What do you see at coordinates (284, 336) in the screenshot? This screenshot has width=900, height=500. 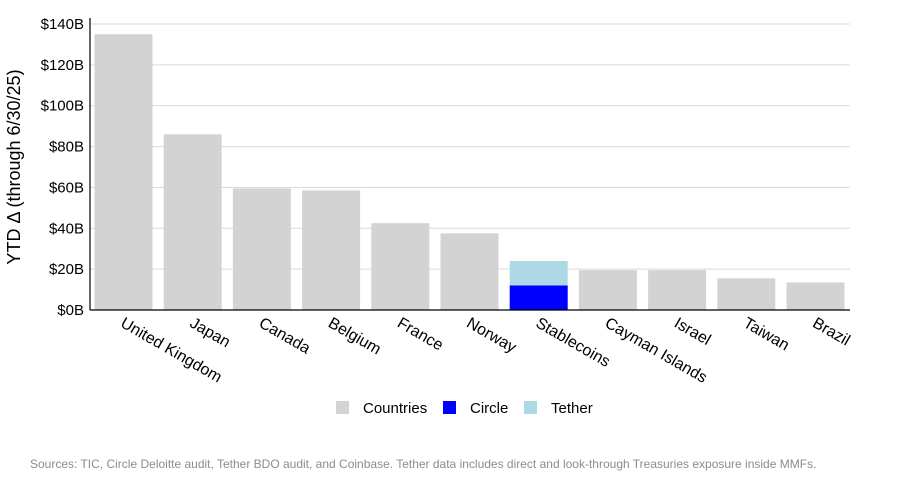 I see `x-category-label: Canada` at bounding box center [284, 336].